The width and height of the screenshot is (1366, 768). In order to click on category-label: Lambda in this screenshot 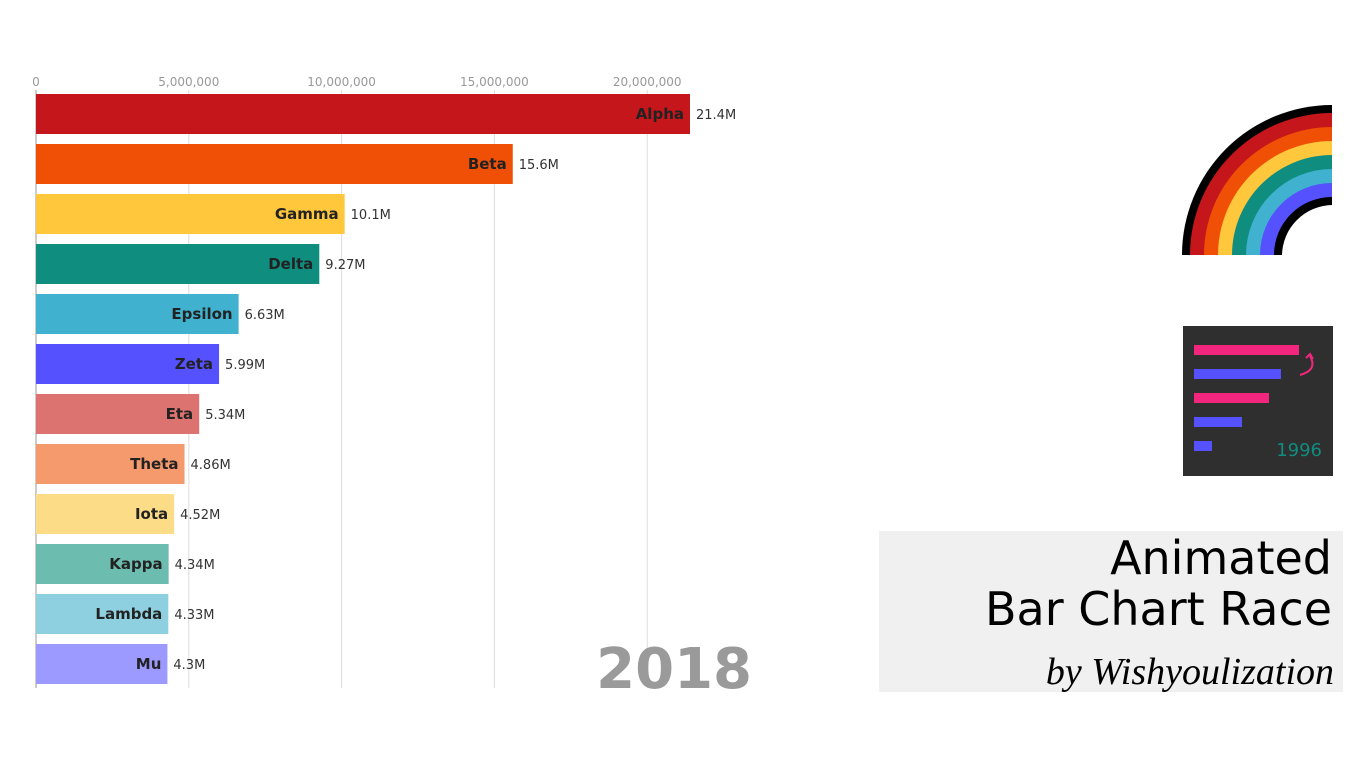, I will do `click(128, 614)`.